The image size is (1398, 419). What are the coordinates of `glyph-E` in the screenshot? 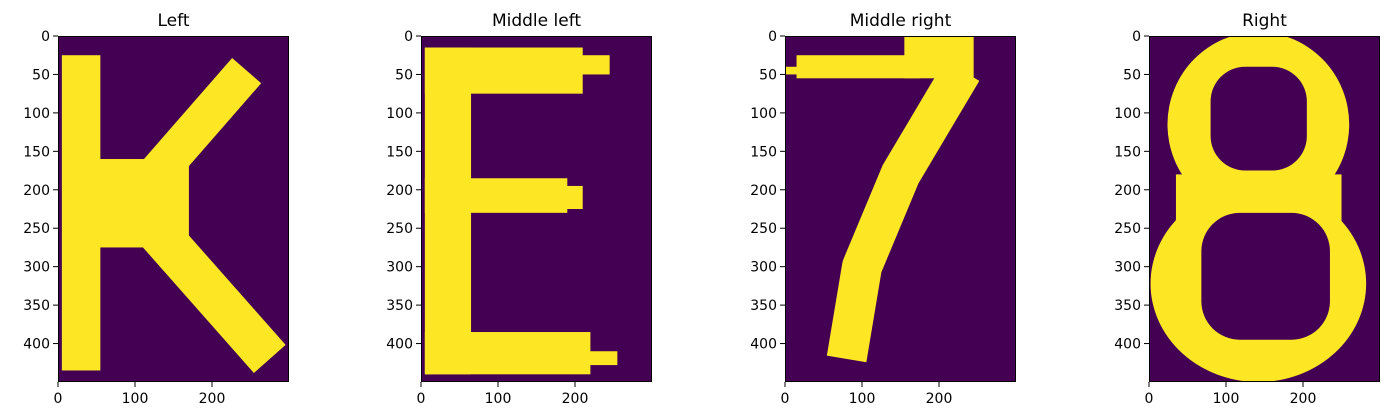 It's located at (521, 211).